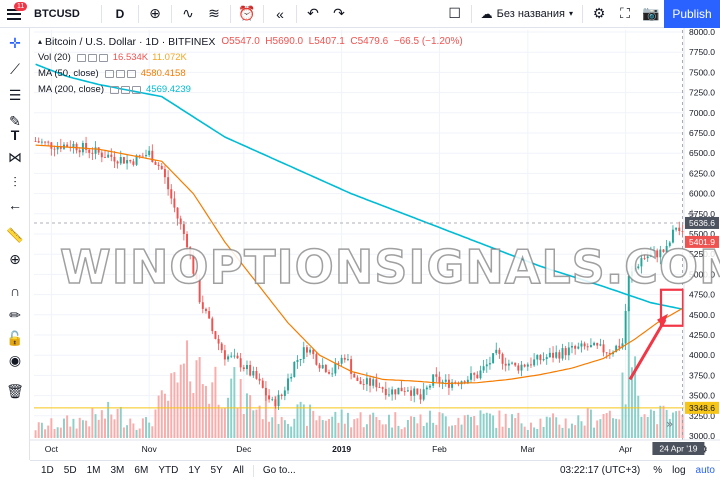 The height and width of the screenshot is (480, 720). I want to click on redo-button: ↷, so click(339, 14).